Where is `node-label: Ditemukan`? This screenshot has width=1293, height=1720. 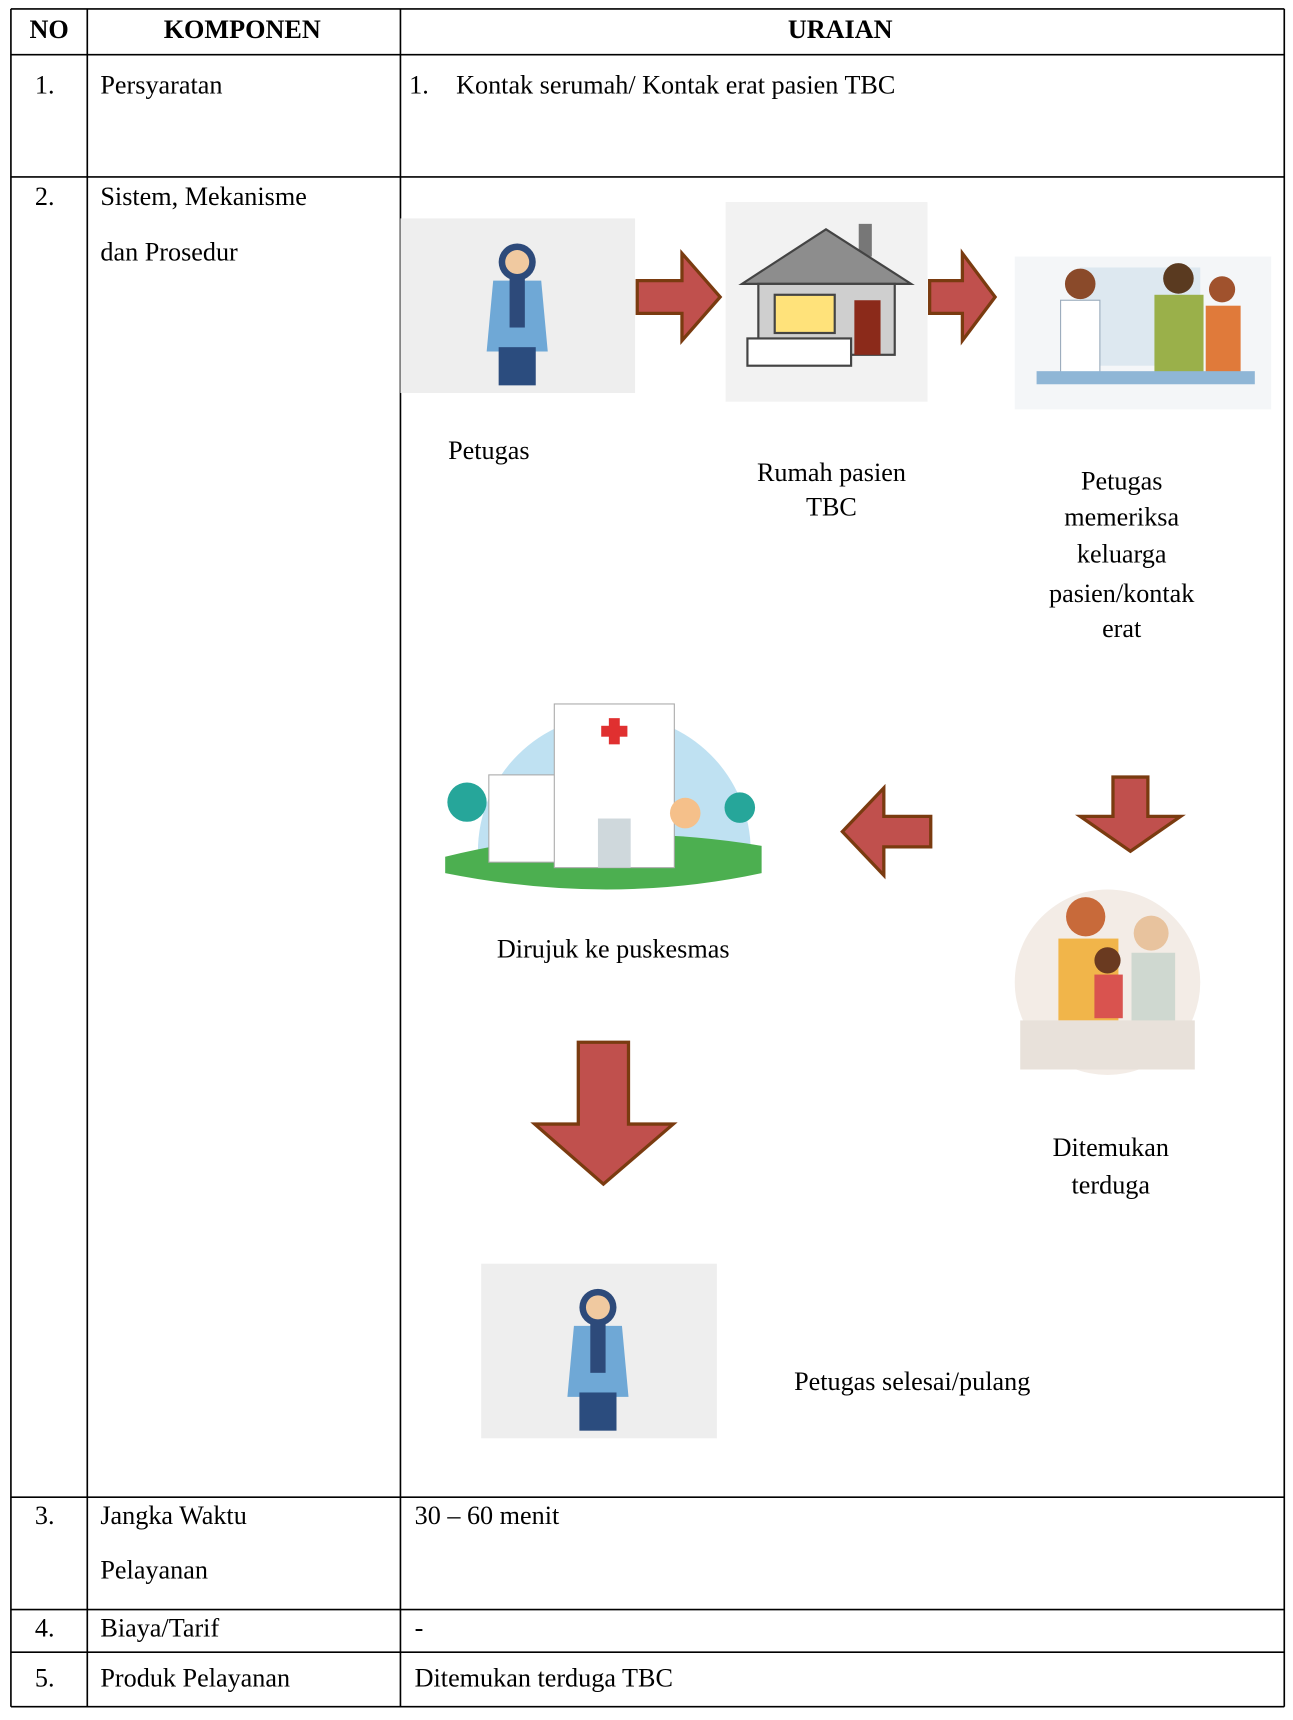
node-label: Ditemukan is located at coordinates (1111, 1147).